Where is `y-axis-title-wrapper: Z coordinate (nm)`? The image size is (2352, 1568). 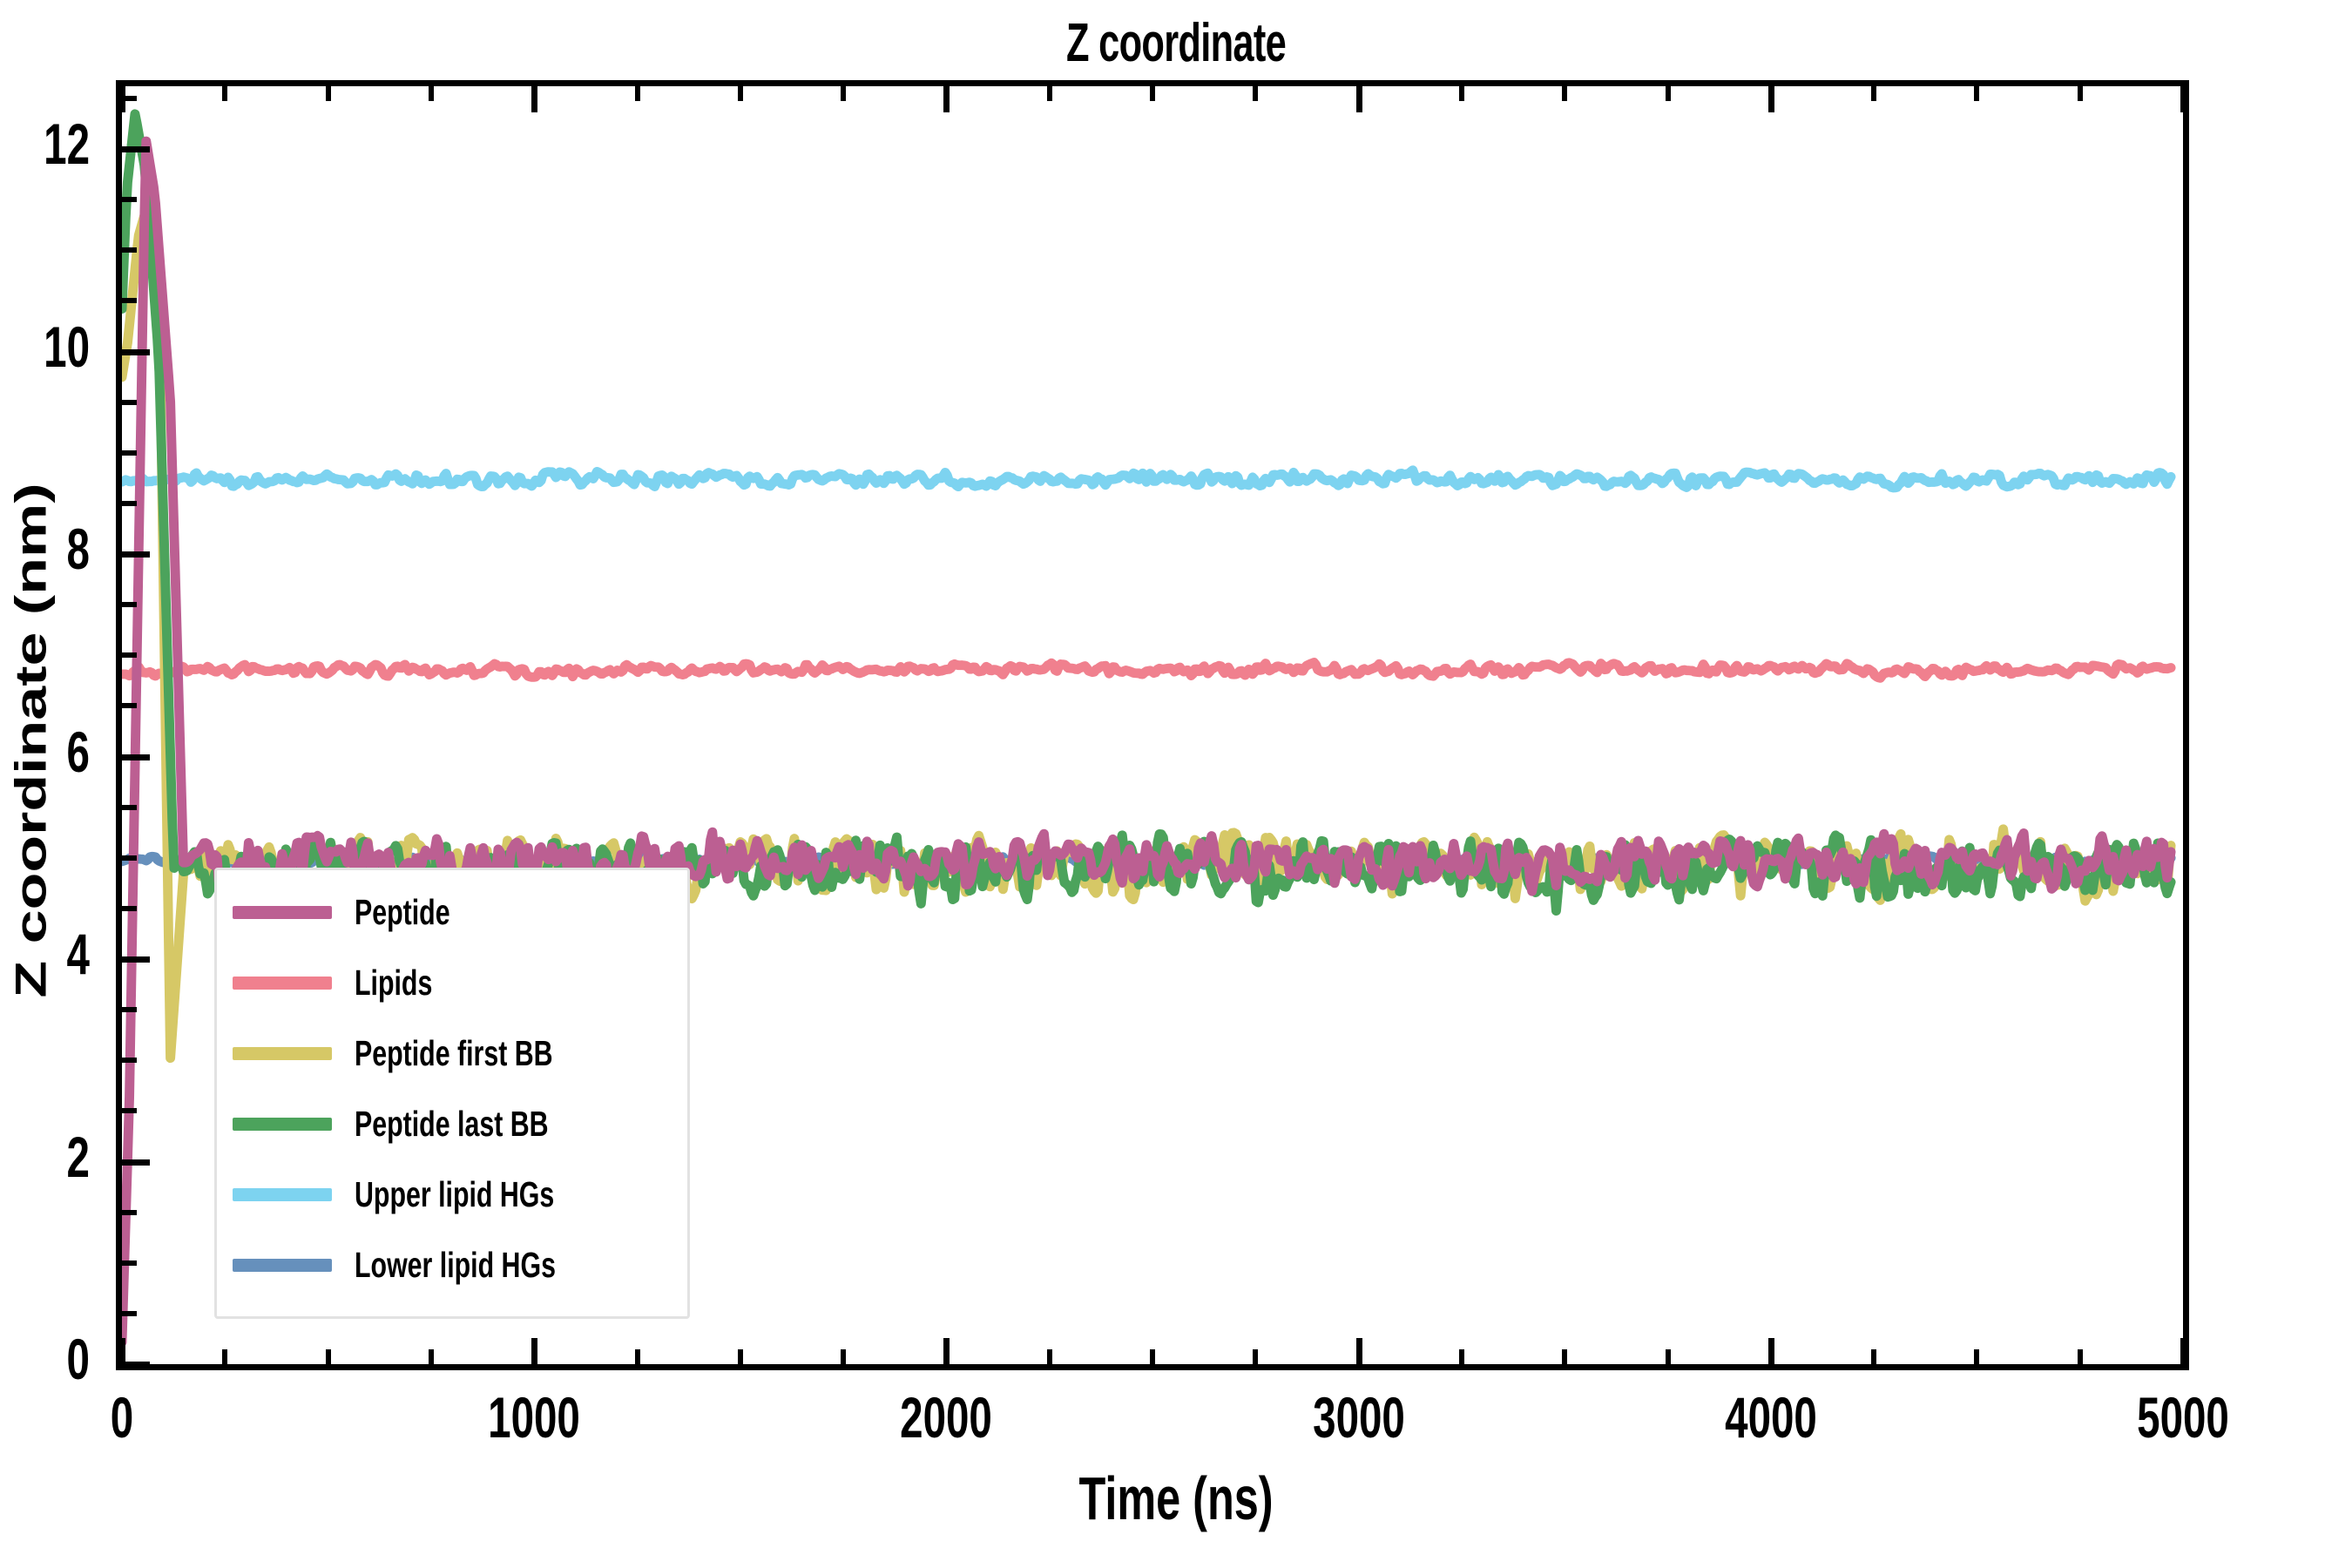 y-axis-title-wrapper: Z coordinate (nm) is located at coordinates (320, 740).